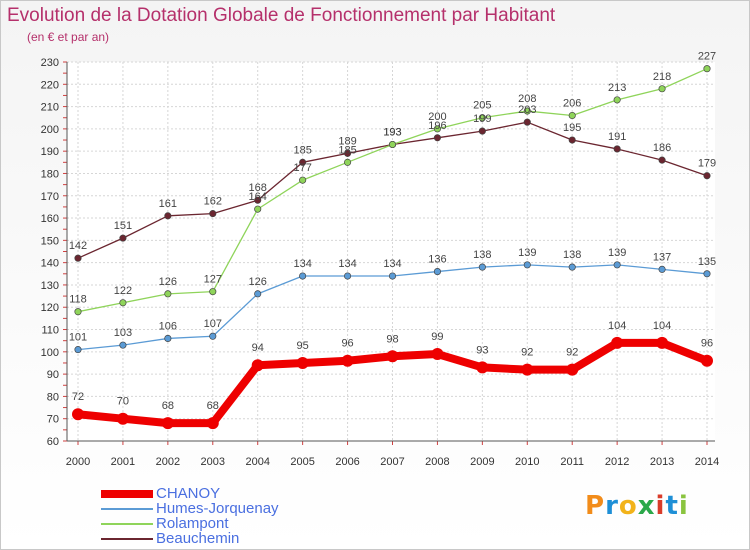 This screenshot has height=550, width=750. What do you see at coordinates (617, 253) in the screenshot?
I see `data-label-humes-jorquenay: 139` at bounding box center [617, 253].